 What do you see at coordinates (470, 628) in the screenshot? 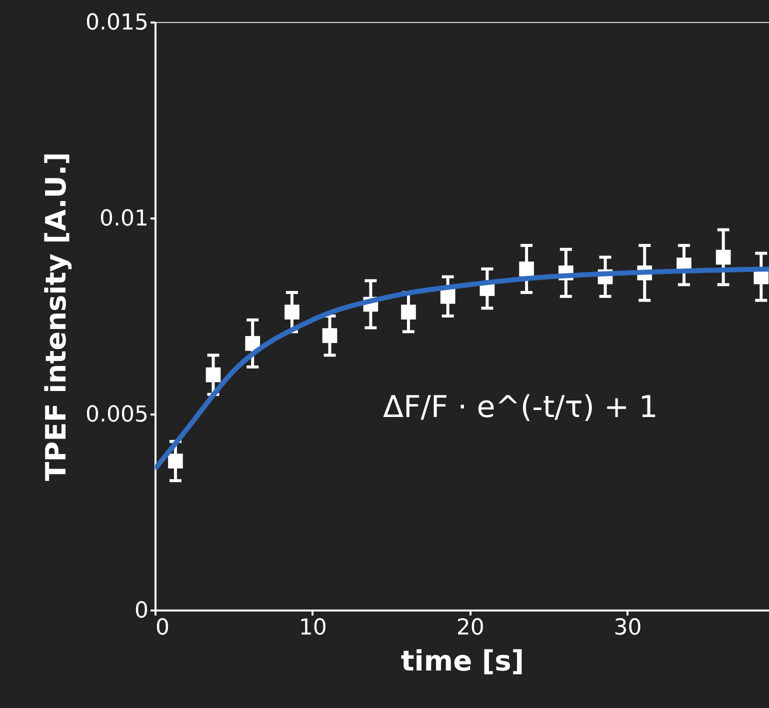
I see `x-tick-label: 20` at bounding box center [470, 628].